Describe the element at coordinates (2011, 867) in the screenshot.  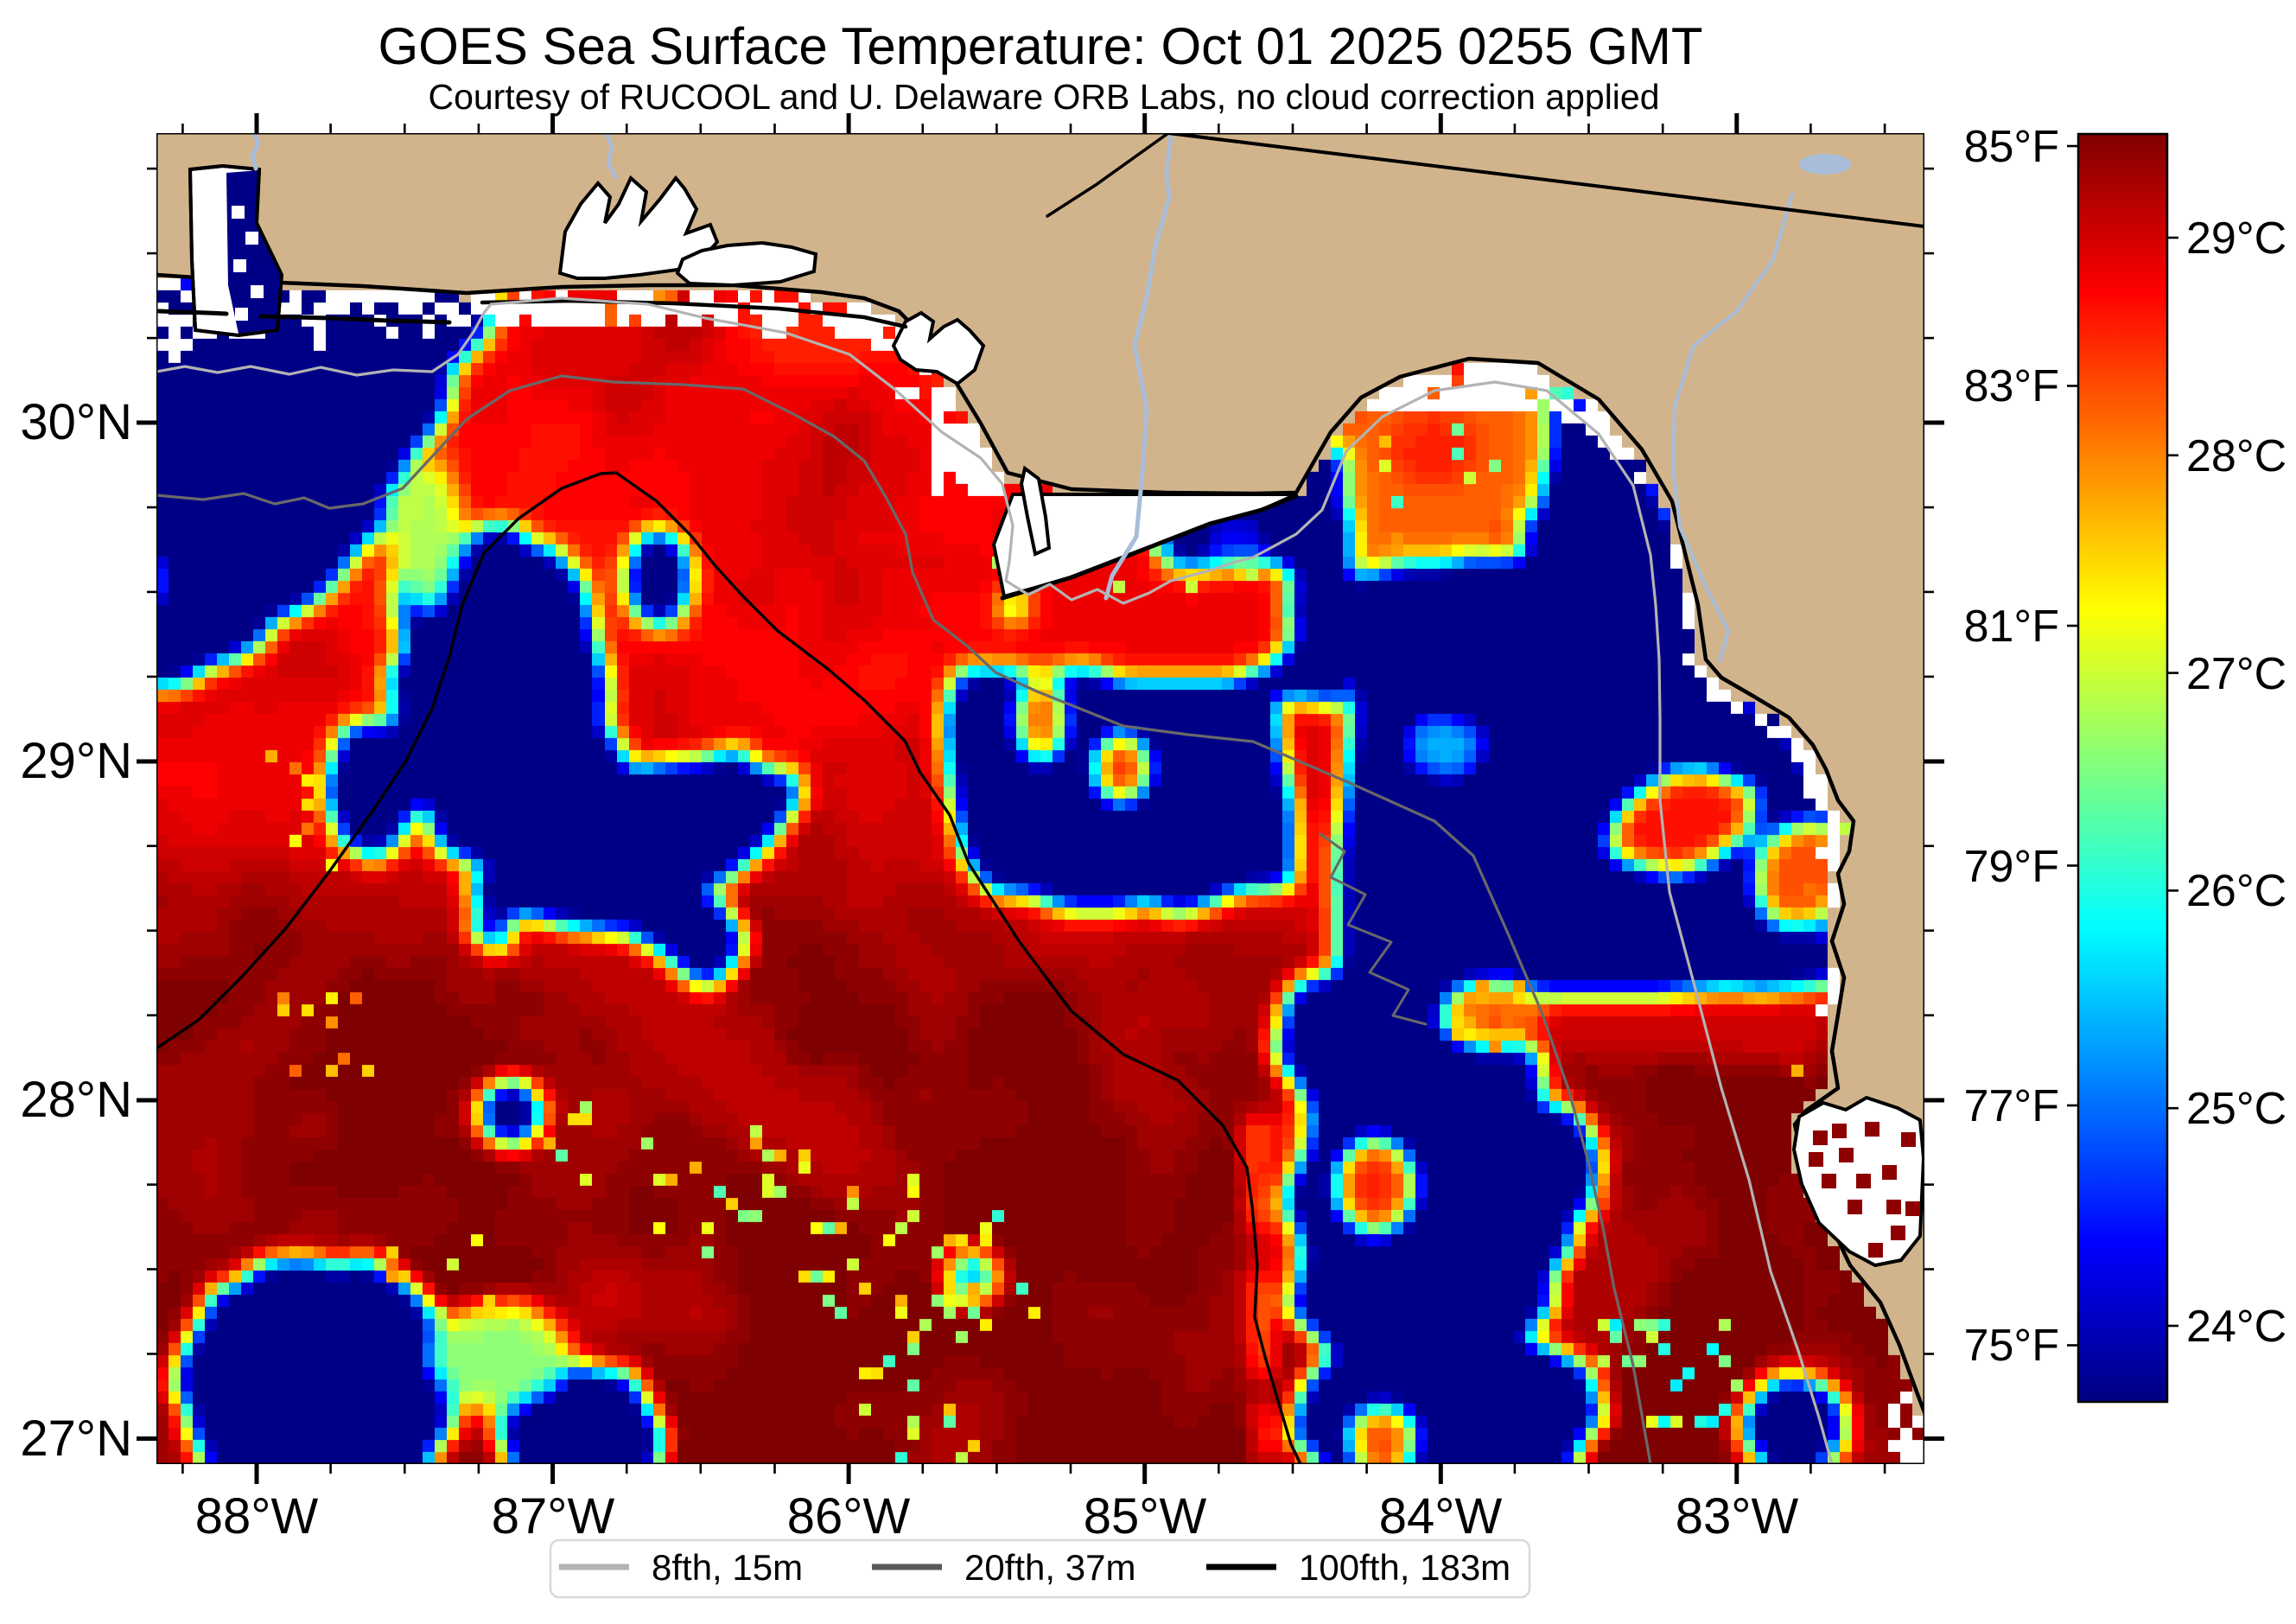
I see `svg-text: 79°F` at that location.